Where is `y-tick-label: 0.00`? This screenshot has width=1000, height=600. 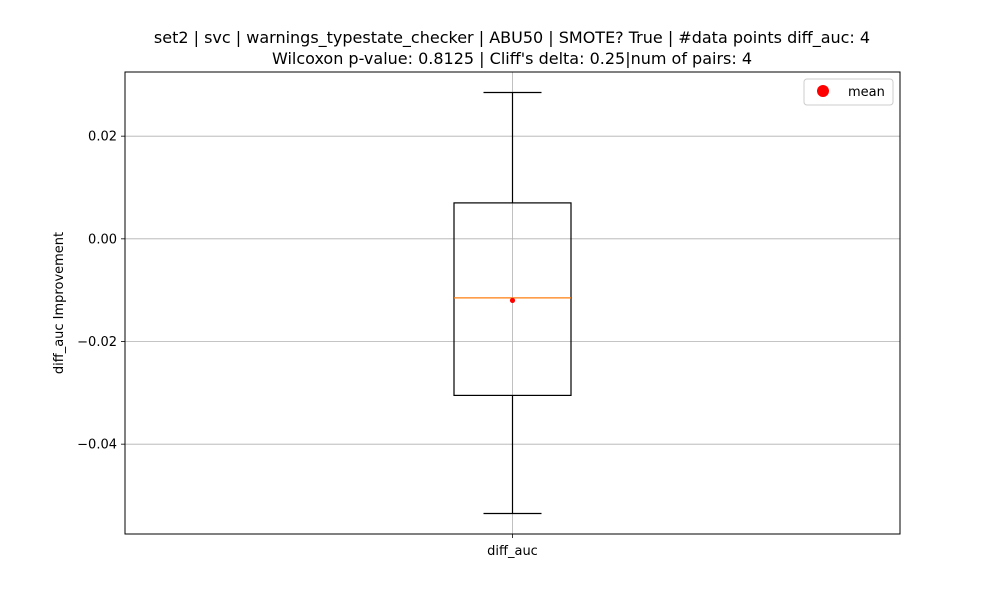
y-tick-label: 0.00 is located at coordinates (102, 239).